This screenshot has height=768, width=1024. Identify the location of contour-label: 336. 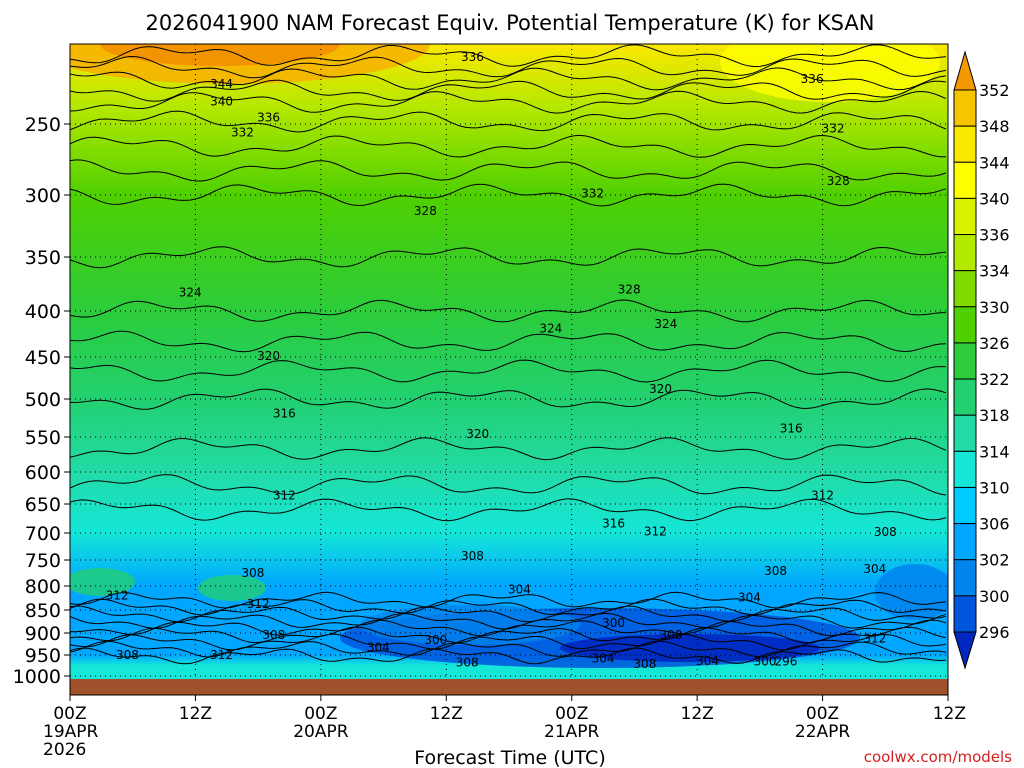
(812, 79).